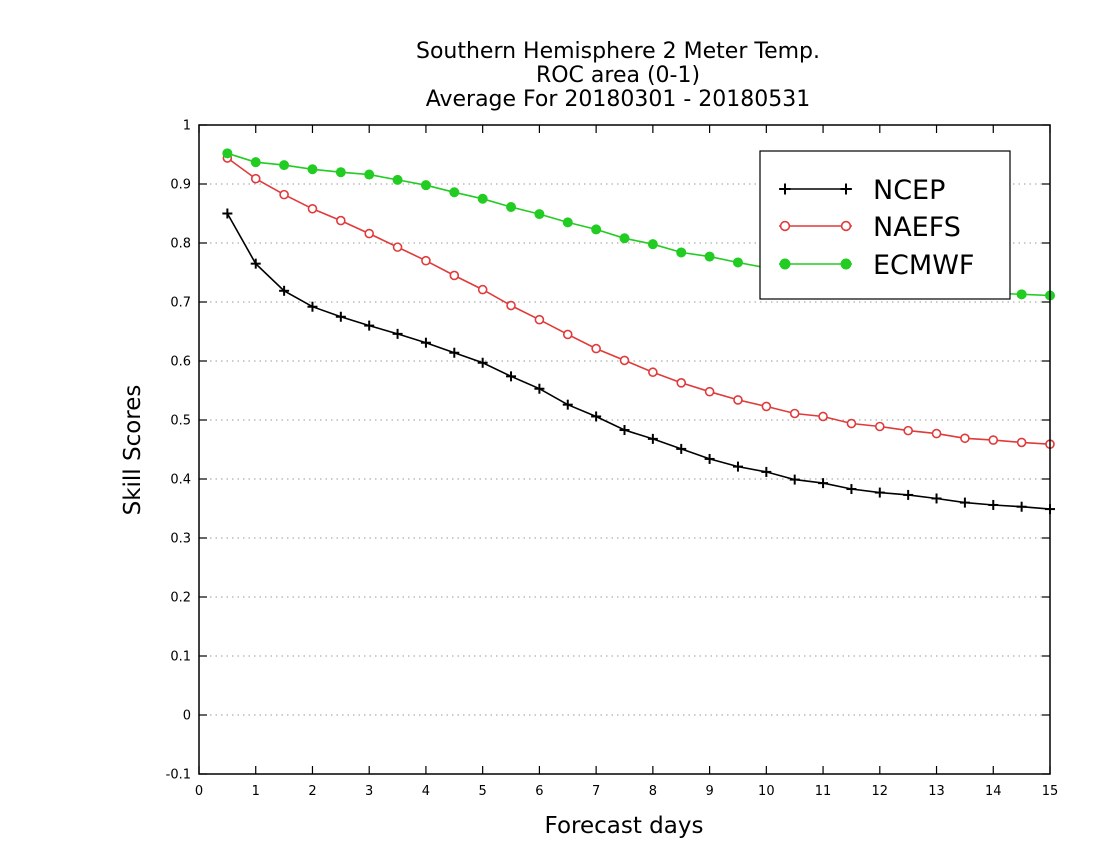 This screenshot has height=850, width=1100. What do you see at coordinates (426, 791) in the screenshot?
I see `x-tick-label: 4` at bounding box center [426, 791].